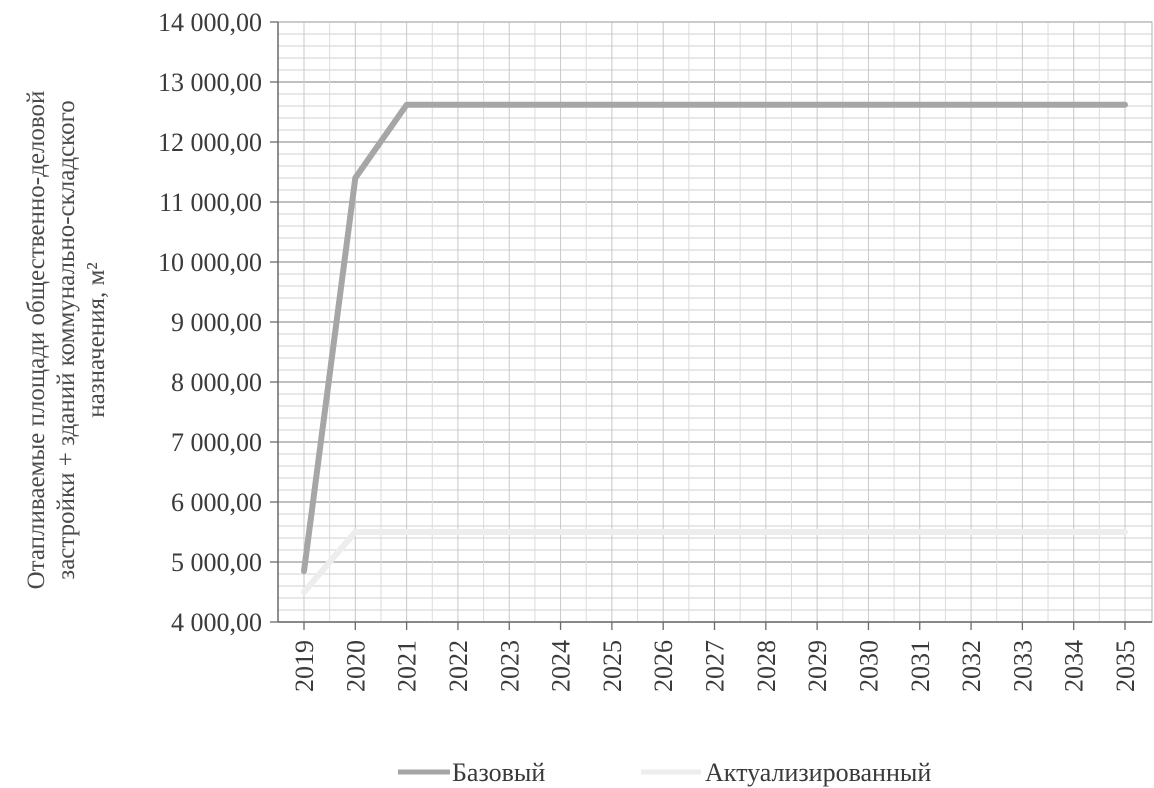 This screenshot has width=1154, height=788. What do you see at coordinates (216, 502) in the screenshot?
I see `y-tick-label: 6 000,00` at bounding box center [216, 502].